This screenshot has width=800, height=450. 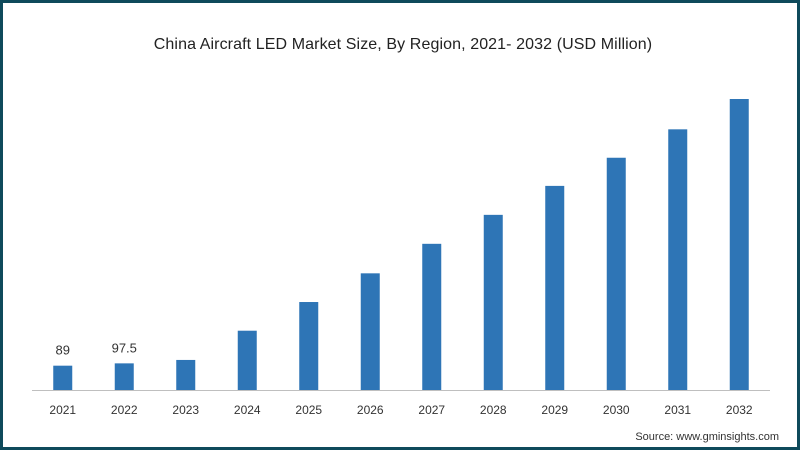 What do you see at coordinates (309, 346) in the screenshot?
I see `bar-2025` at bounding box center [309, 346].